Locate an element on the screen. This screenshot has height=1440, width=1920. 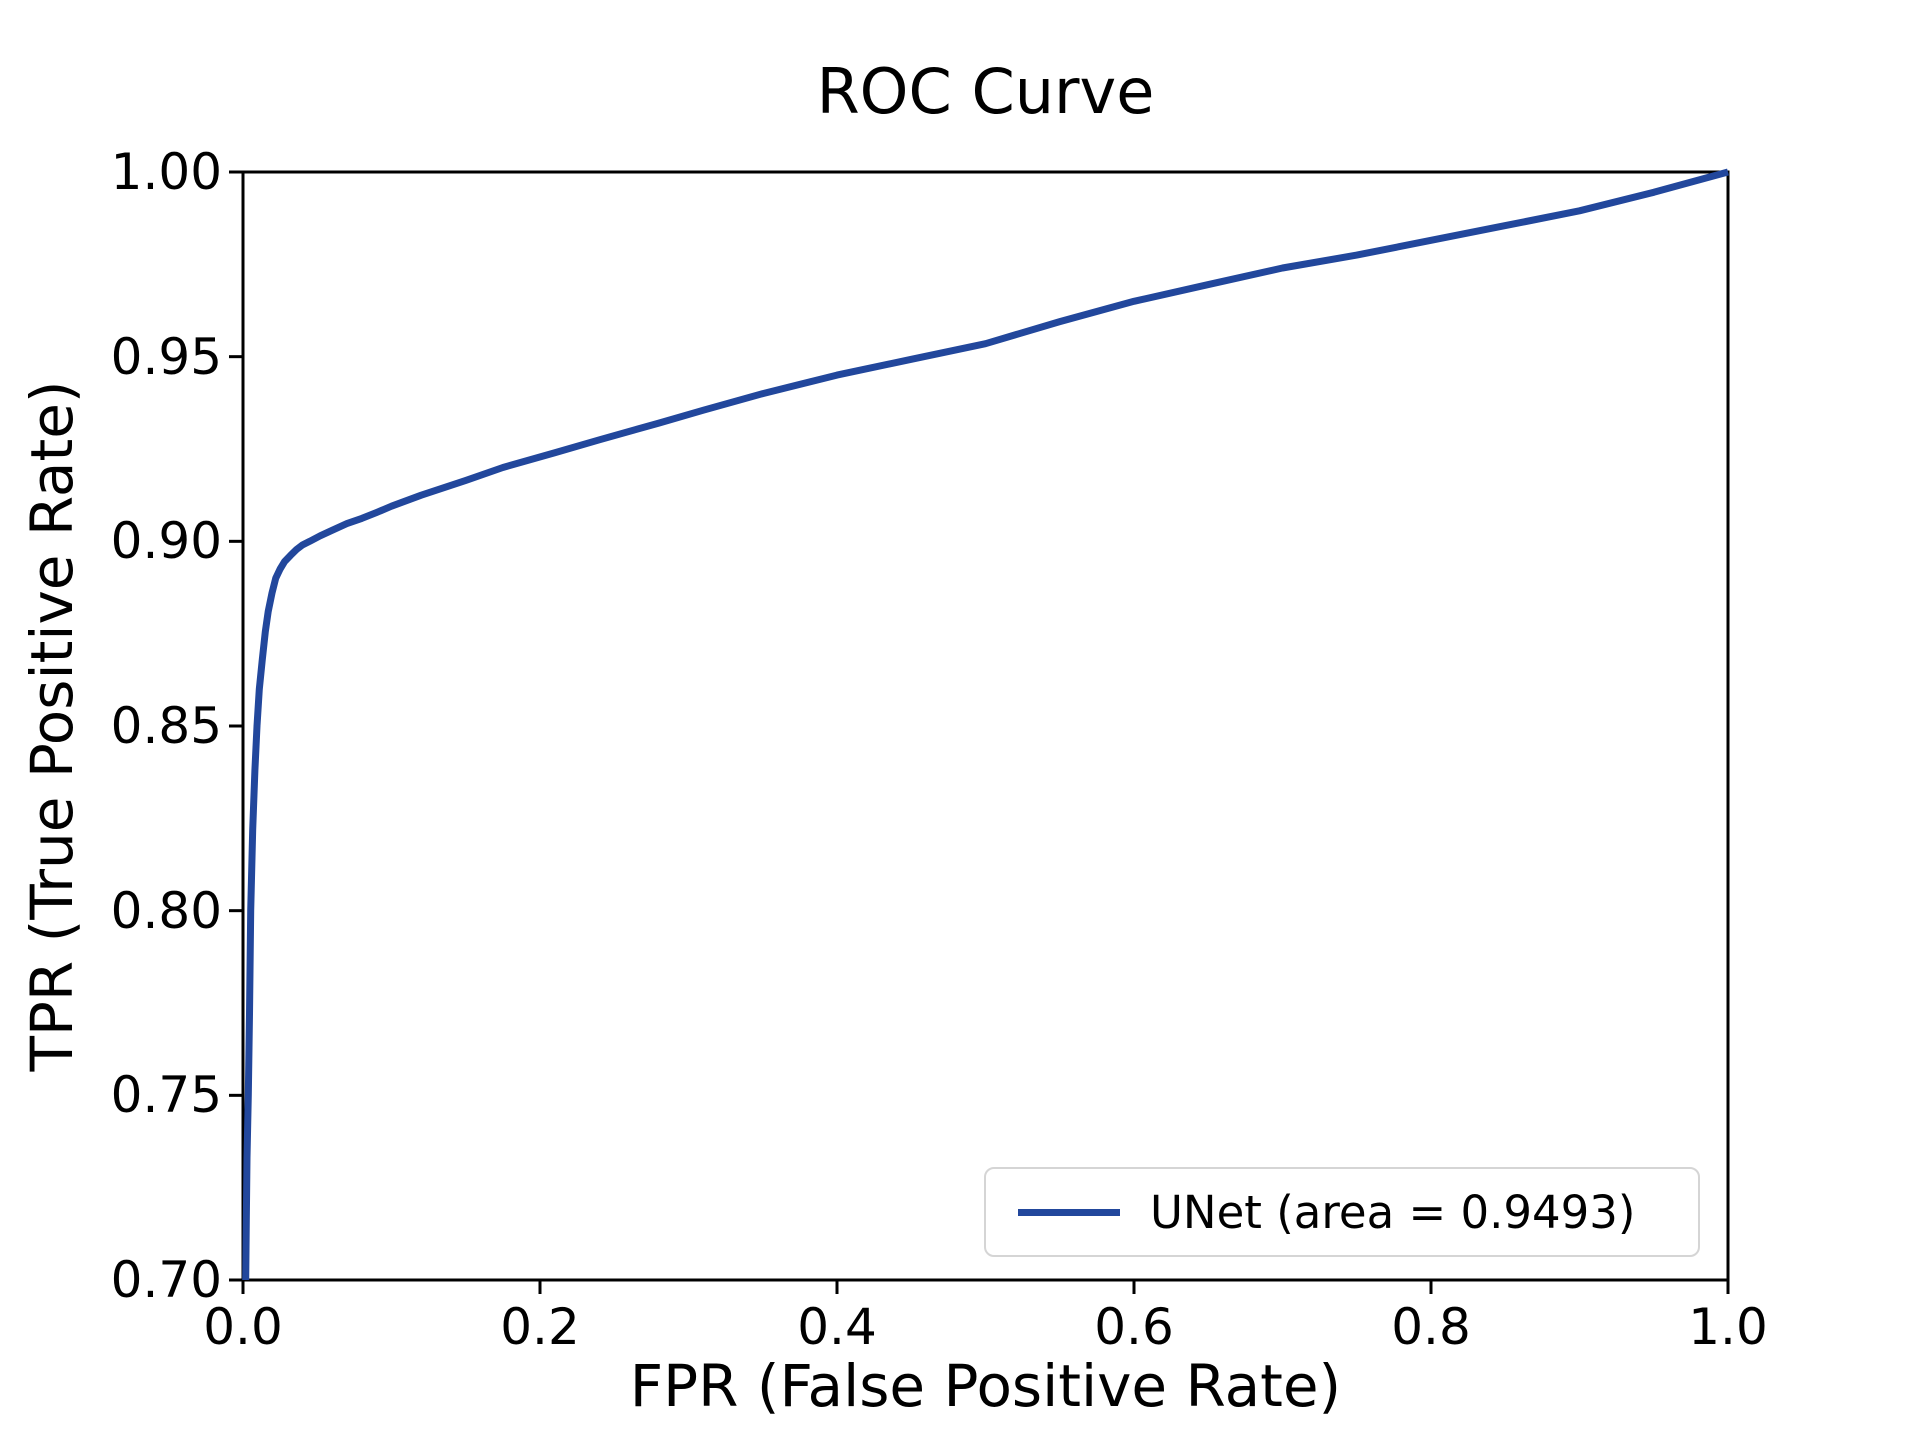
y-tick-label: 0.90 is located at coordinates (166, 541).